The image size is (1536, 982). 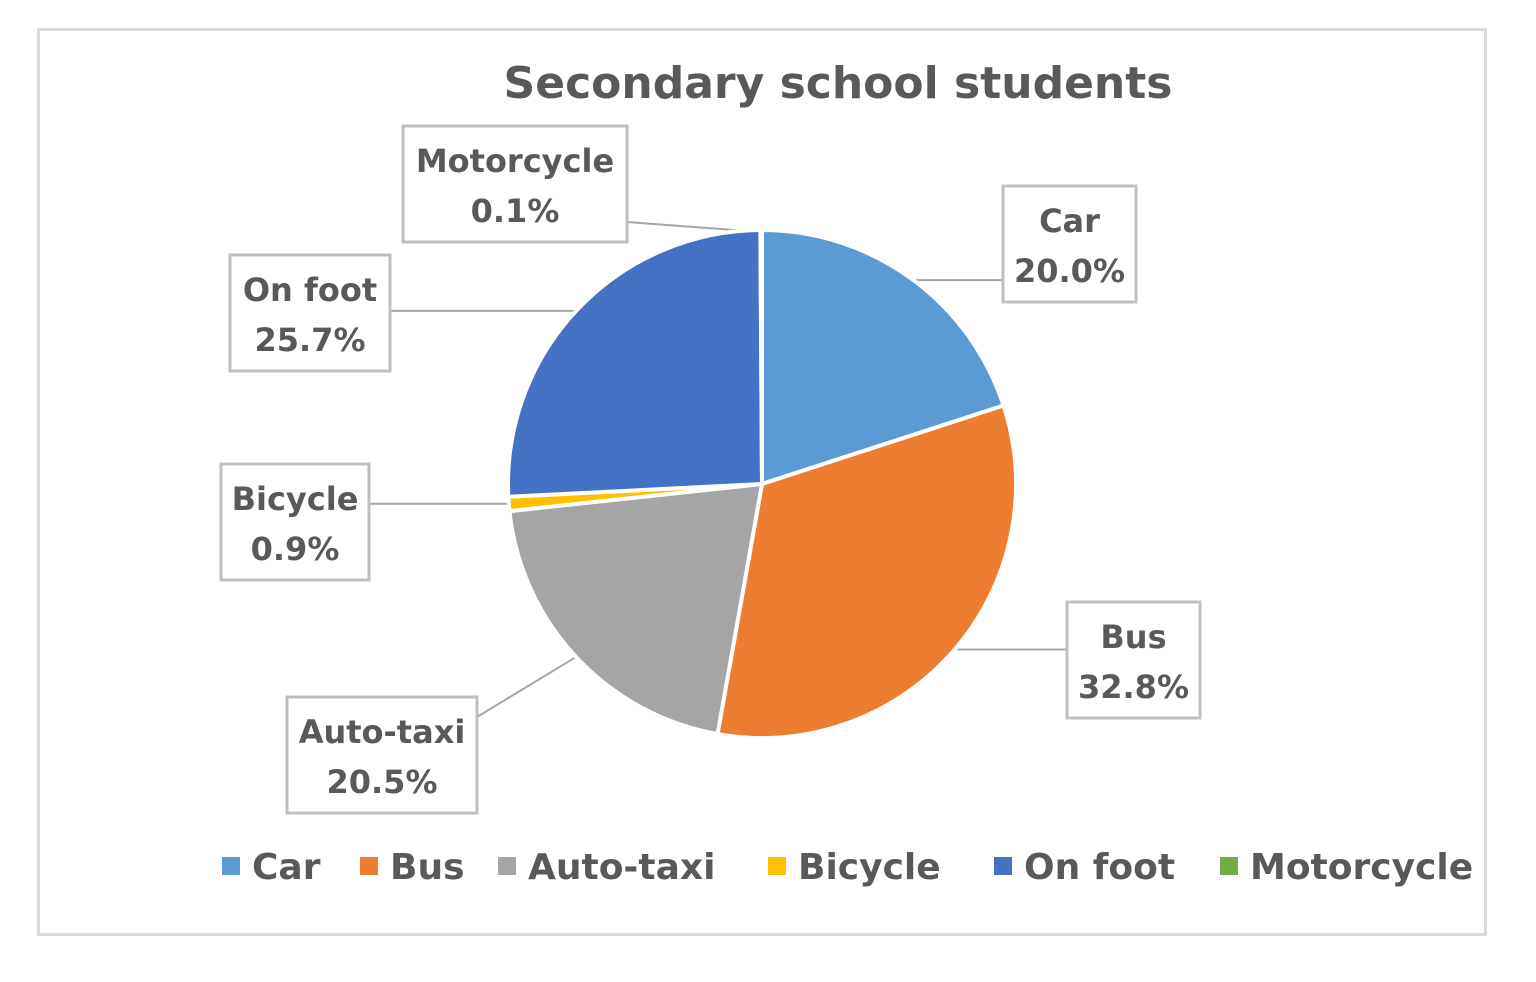 I want to click on data-label-on-foot: On foot 25.7%, so click(x=310, y=313).